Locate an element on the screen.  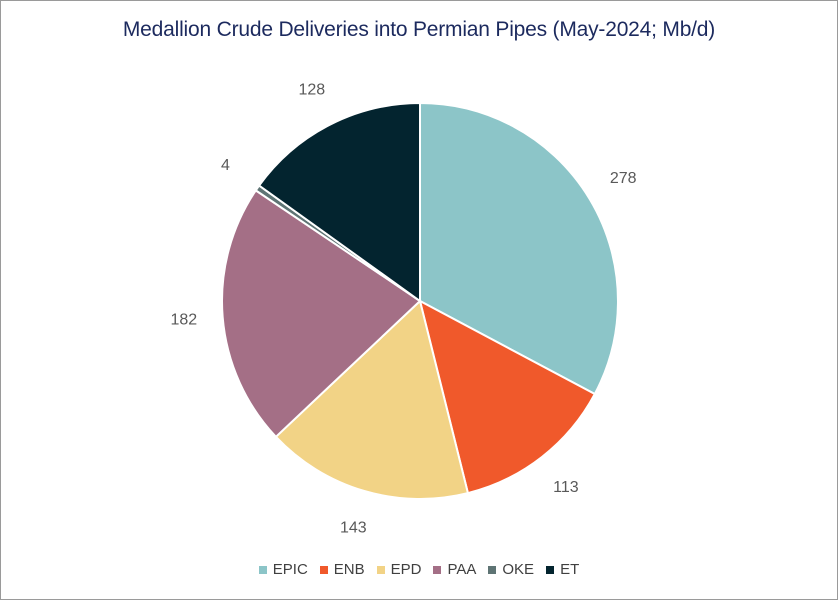
legend-item-enb: ENB is located at coordinates (342, 569).